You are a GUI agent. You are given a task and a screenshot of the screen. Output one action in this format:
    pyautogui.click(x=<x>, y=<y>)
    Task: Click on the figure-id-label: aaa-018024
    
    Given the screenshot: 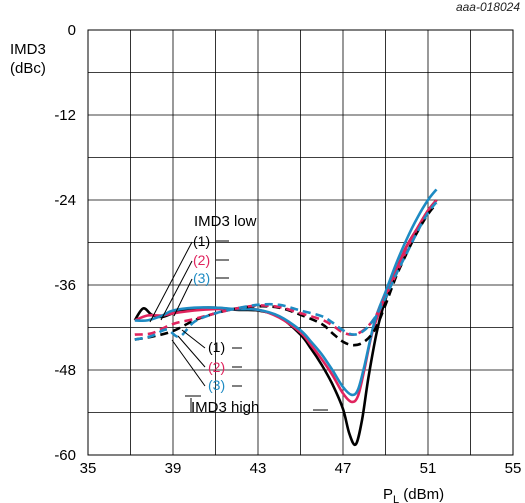 What is the action you would take?
    pyautogui.click(x=487, y=7)
    